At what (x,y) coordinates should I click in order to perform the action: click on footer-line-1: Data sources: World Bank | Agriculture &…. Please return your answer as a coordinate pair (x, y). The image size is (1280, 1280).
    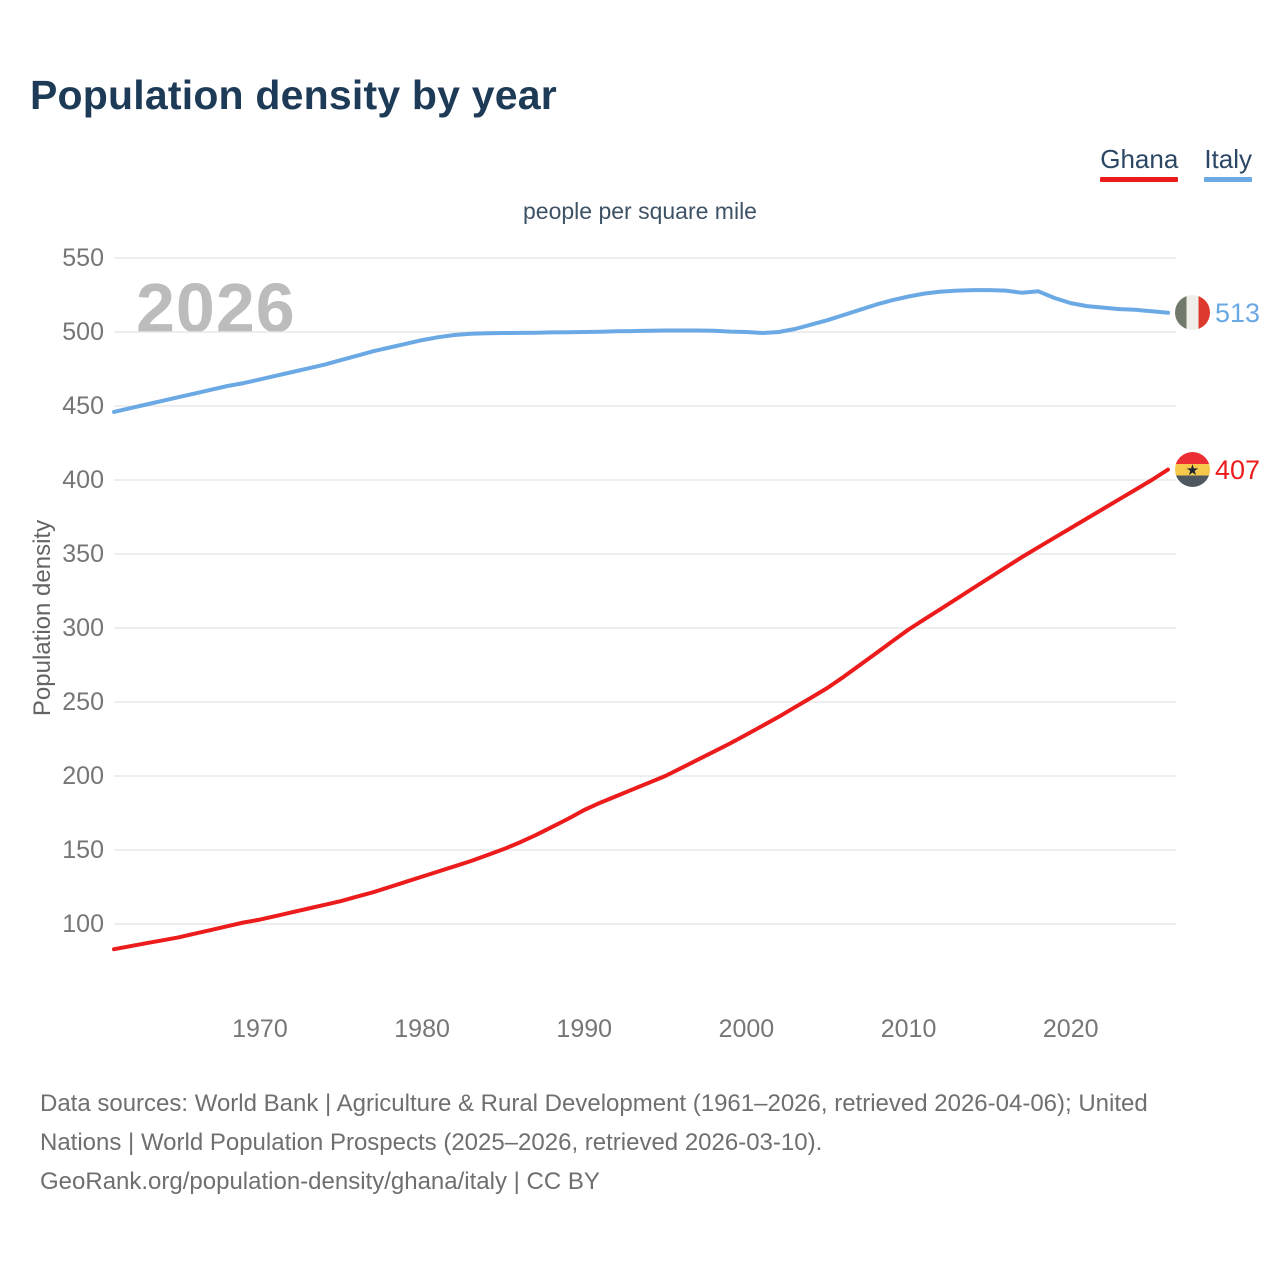
    Looking at the image, I should click on (594, 1103).